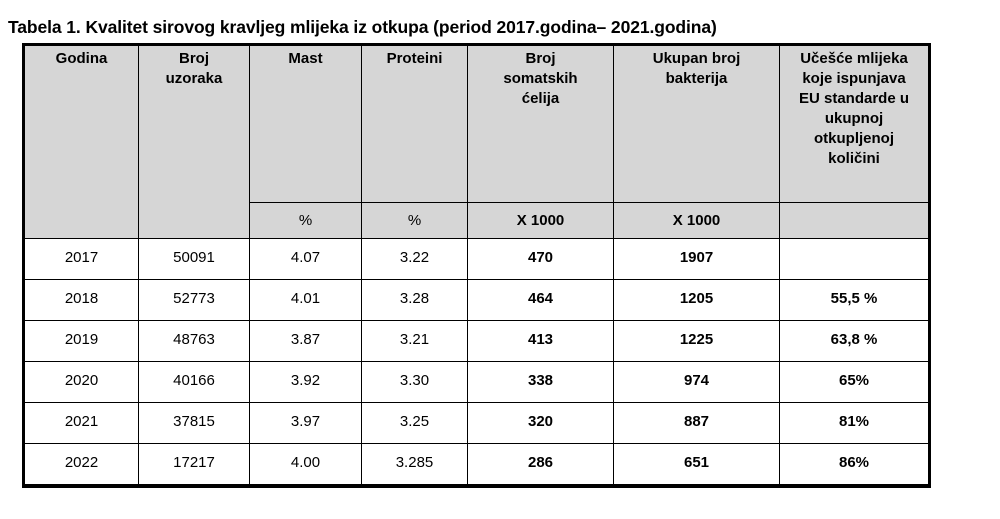 Image resolution: width=1000 pixels, height=519 pixels. What do you see at coordinates (854, 341) in the screenshot?
I see `col-eu-standard-cell: 63,8 %` at bounding box center [854, 341].